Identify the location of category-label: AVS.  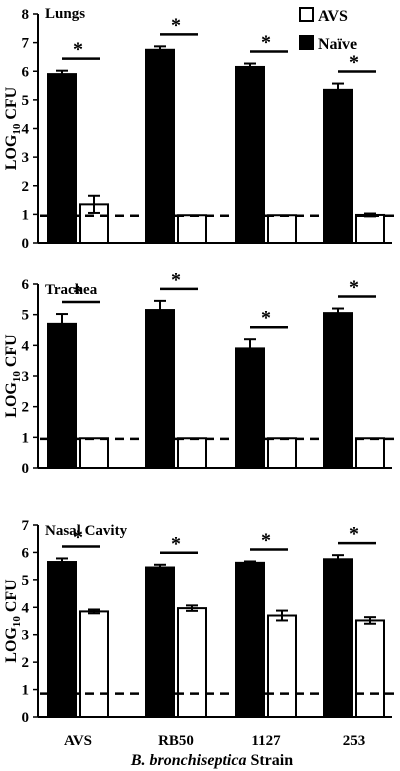
(78, 741).